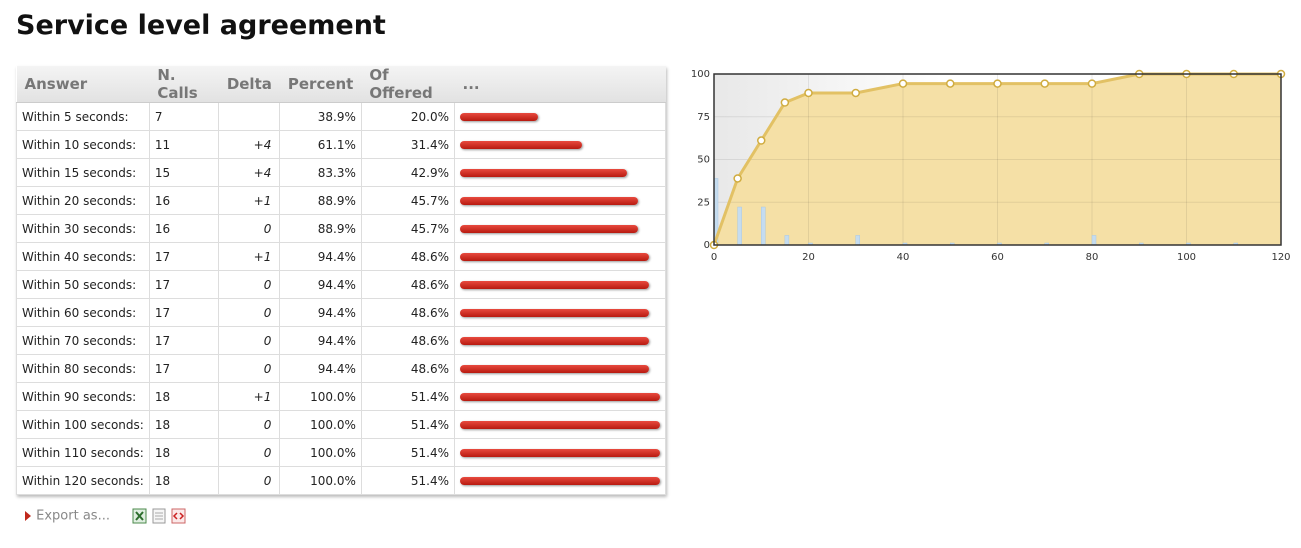 The width and height of the screenshot is (1301, 548). I want to click on table-row: Within 110 seconds: 18 0 100.0% 51.4%, so click(341, 452).